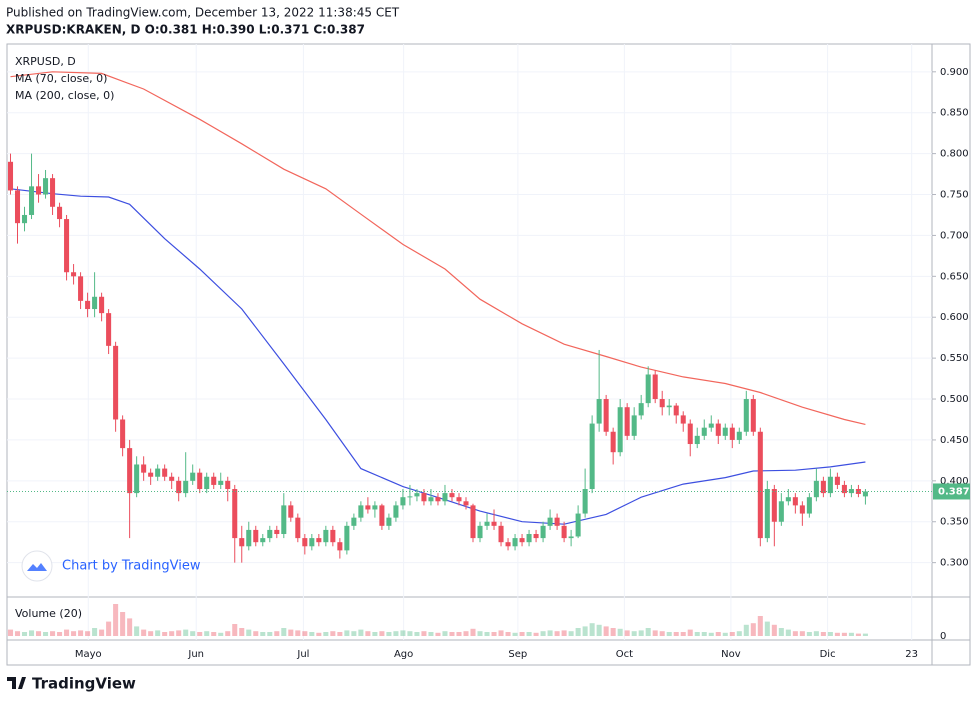  What do you see at coordinates (64, 95) in the screenshot?
I see `legend-entry: MA (200, close, 0)` at bounding box center [64, 95].